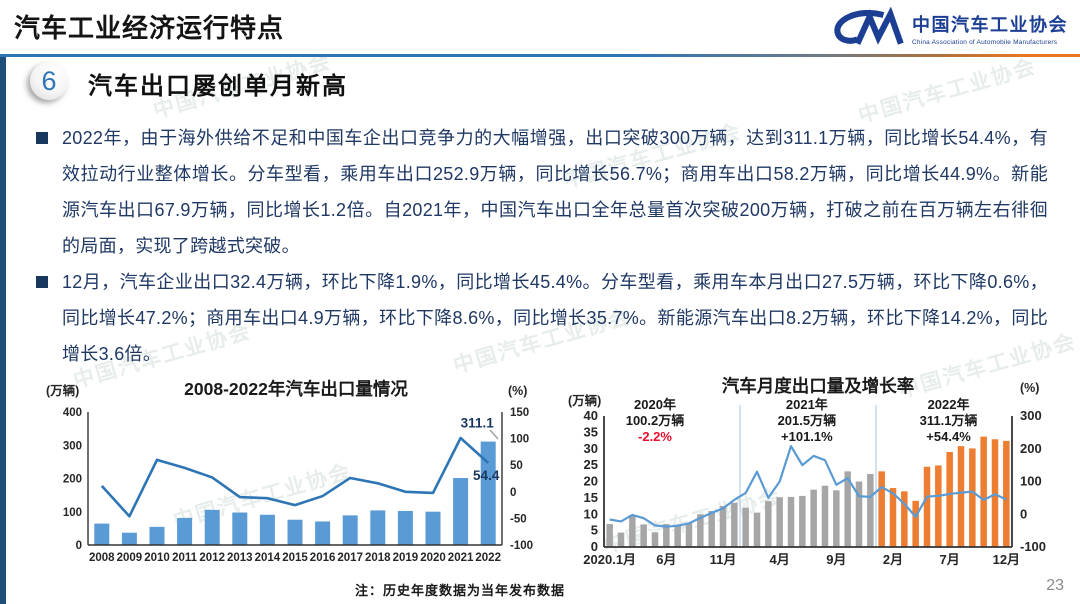 The width and height of the screenshot is (1080, 604). What do you see at coordinates (519, 413) in the screenshot?
I see `axis-tick-label: 150` at bounding box center [519, 413].